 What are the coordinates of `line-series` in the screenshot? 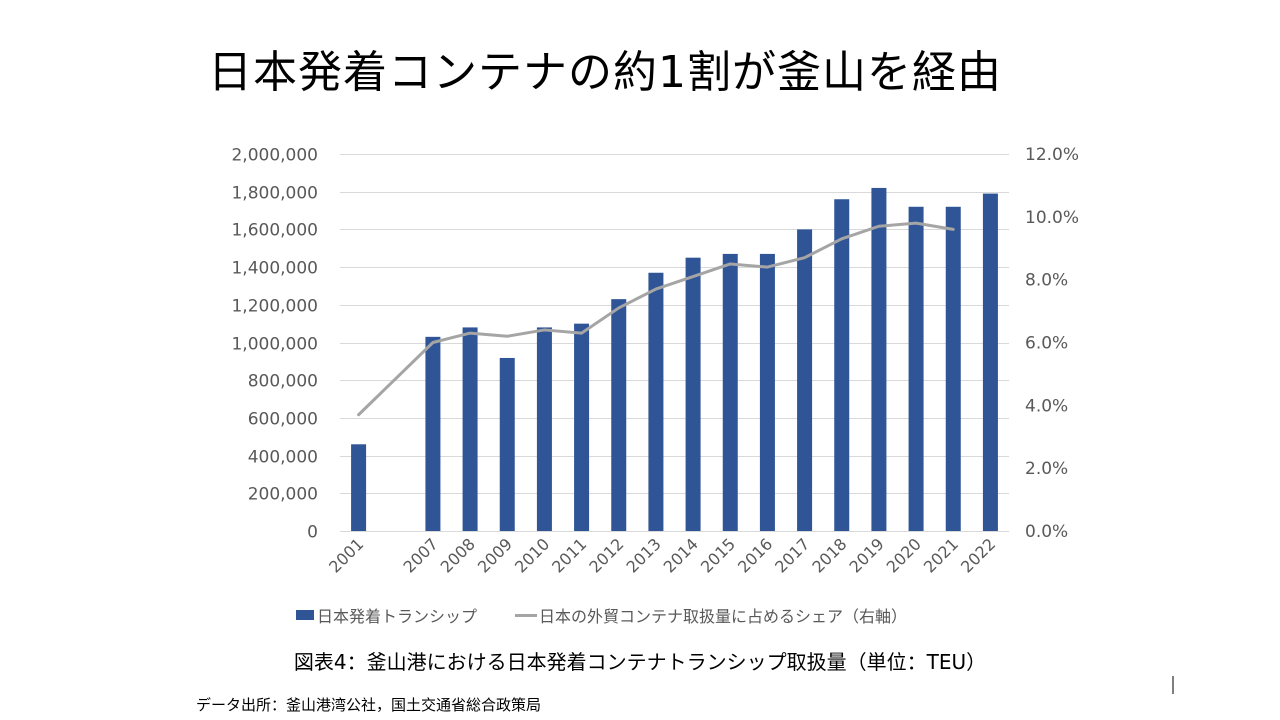 It's located at (656, 319).